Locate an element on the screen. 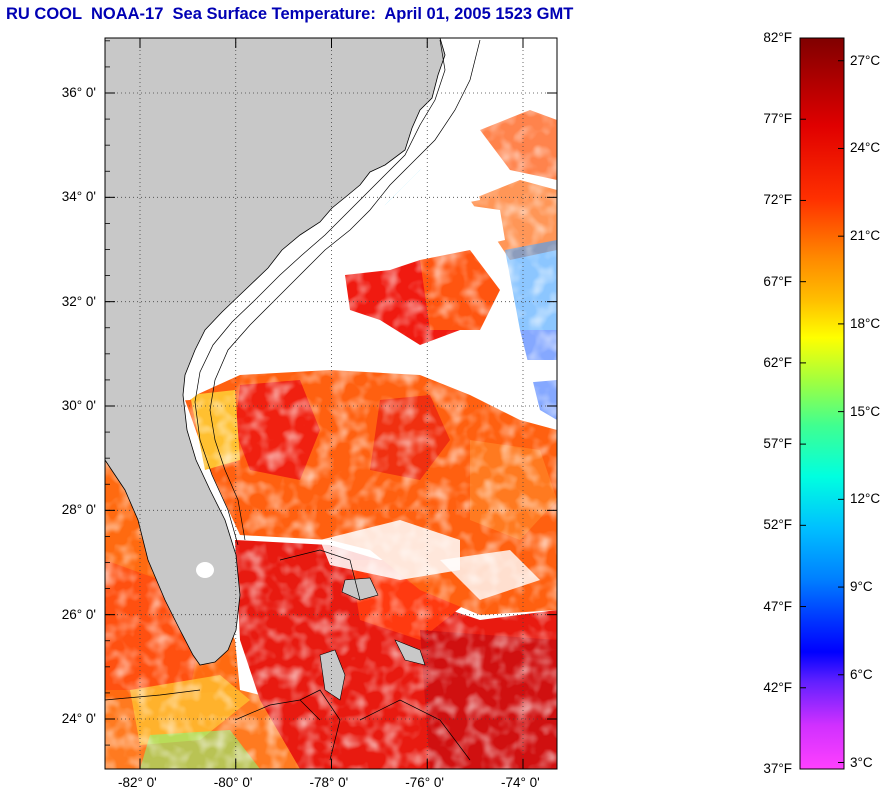  colorbar-fahrenheit-label: 72°F is located at coordinates (777, 200).